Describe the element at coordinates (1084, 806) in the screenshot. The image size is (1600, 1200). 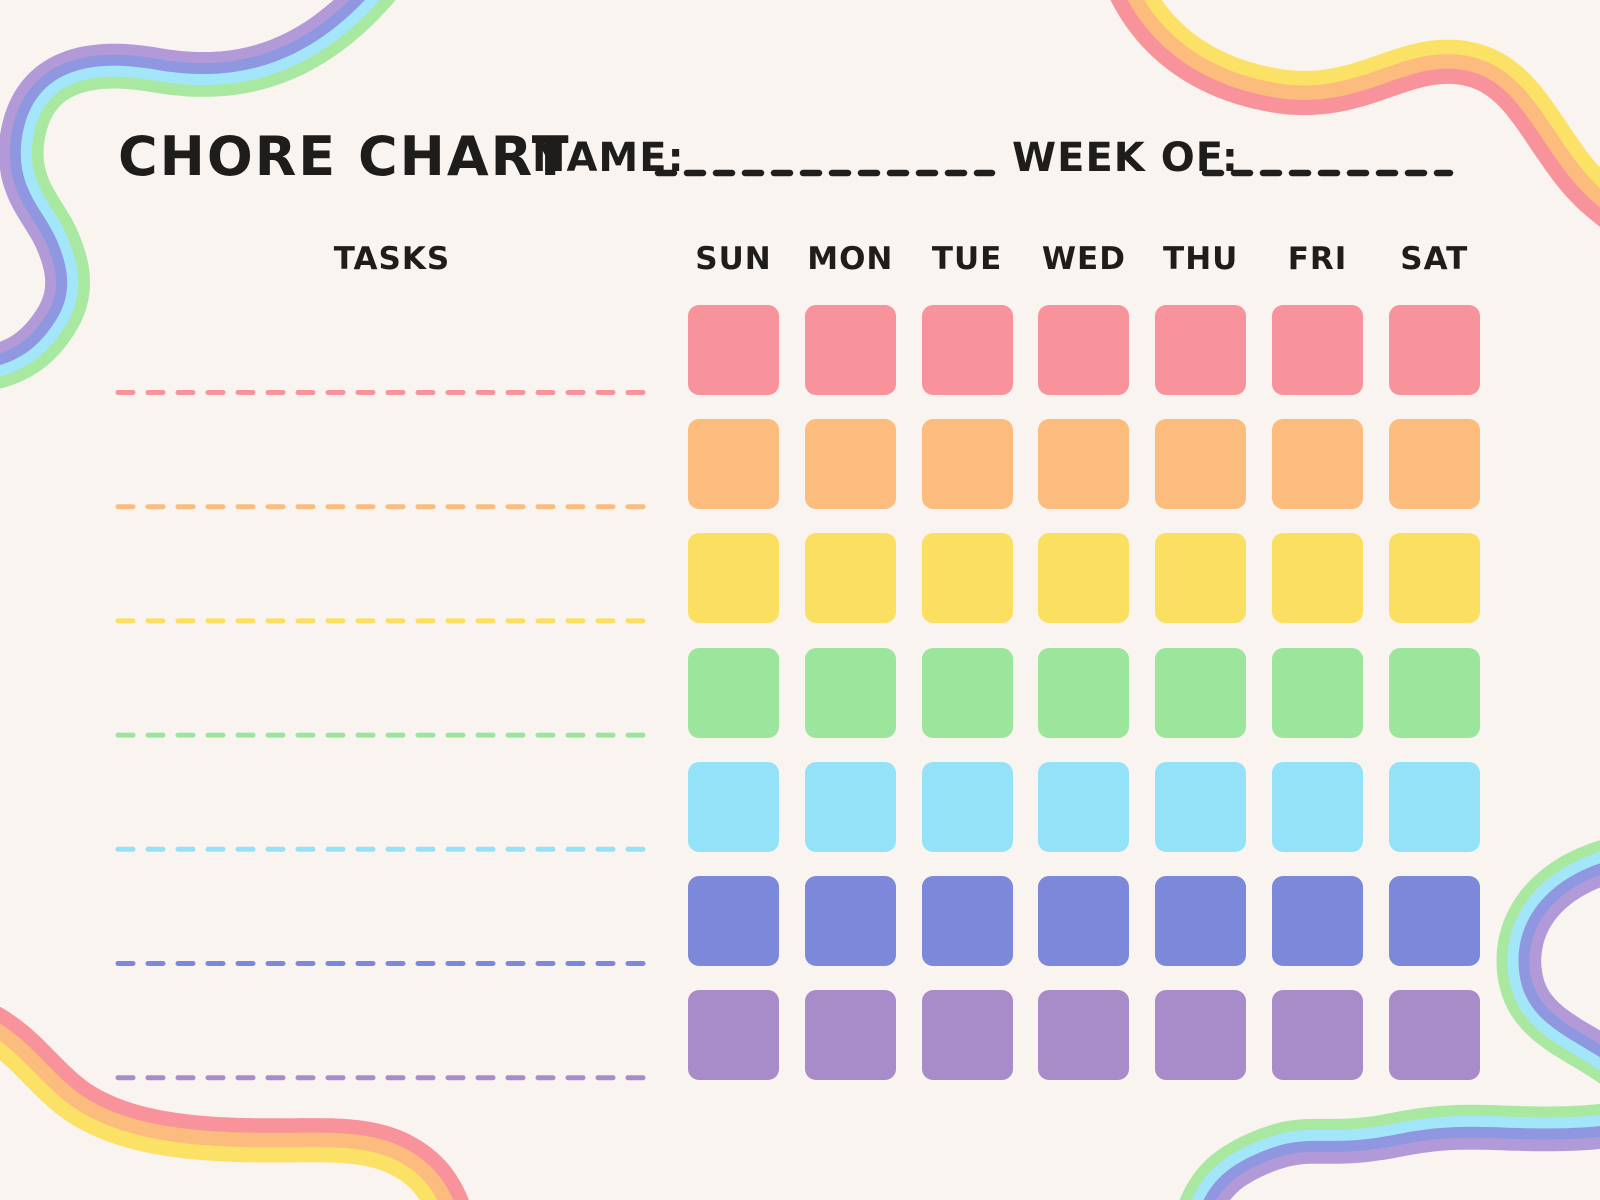
I see `day-checkbox-cell-wed-task5` at that location.